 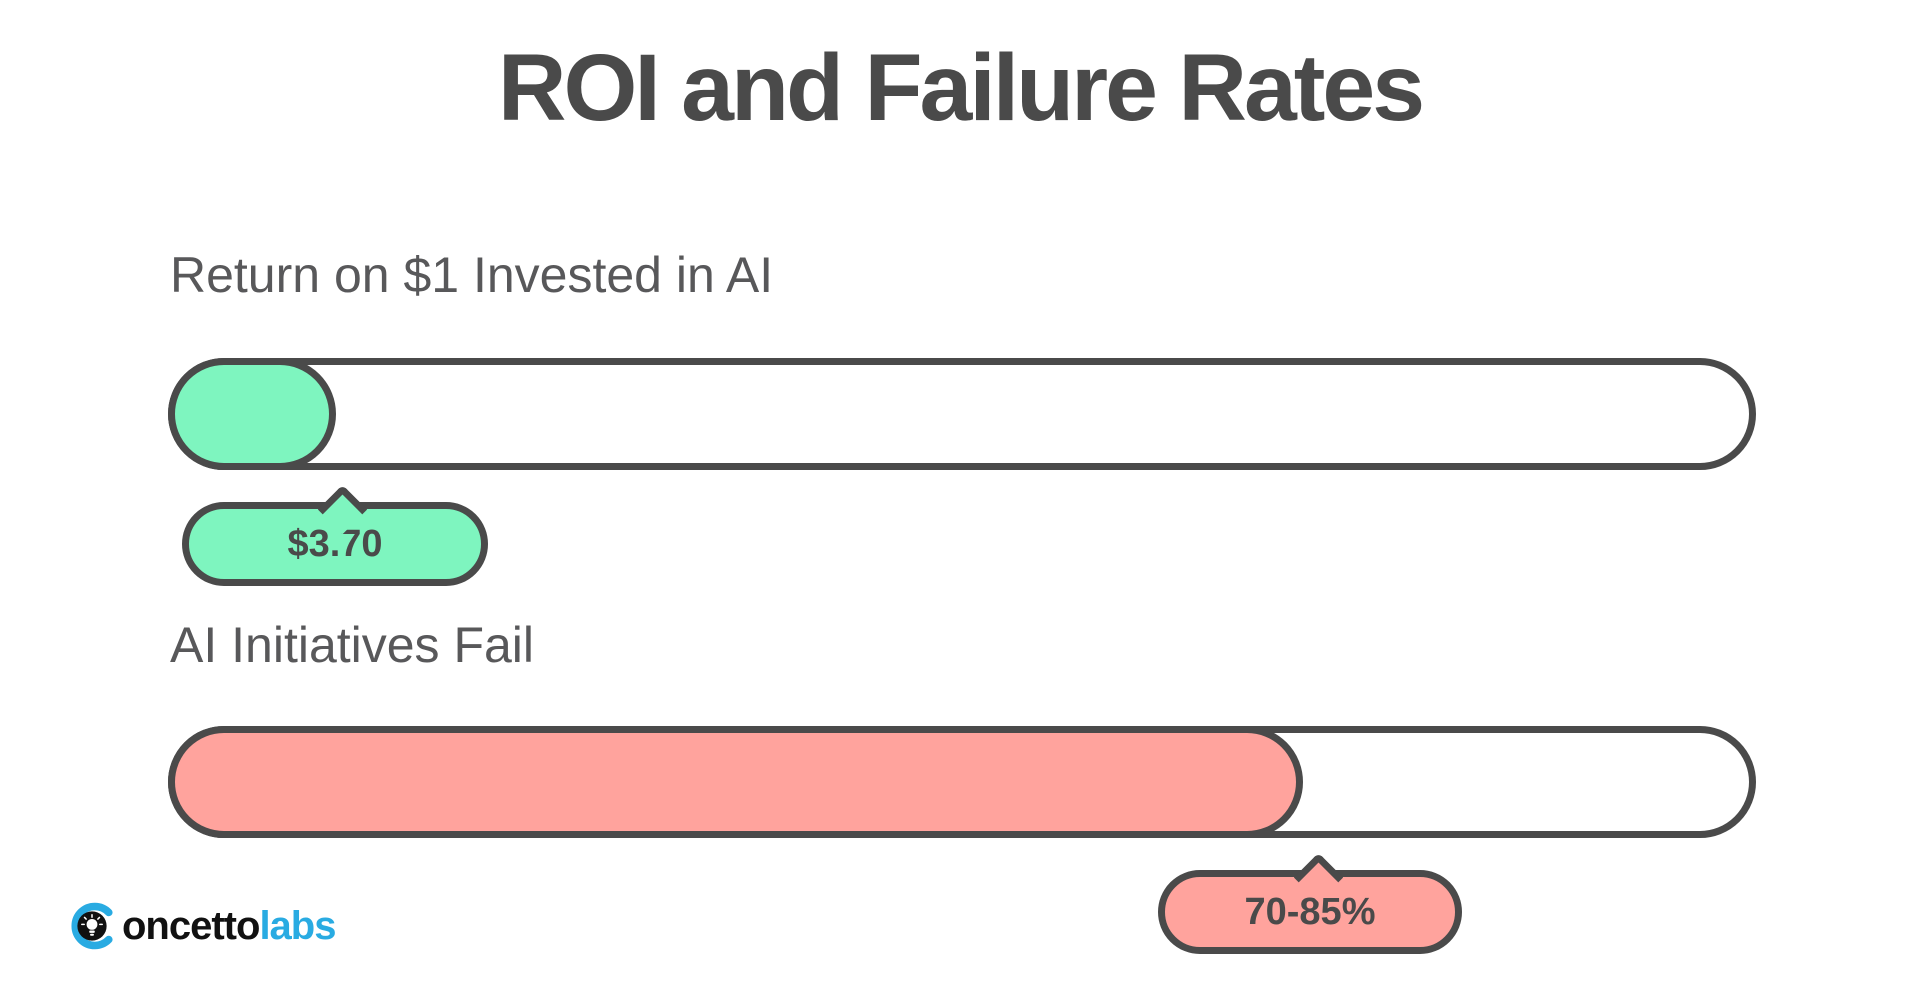 What do you see at coordinates (472, 275) in the screenshot?
I see `bar-label-roi: Return on $1 Invested in AI` at bounding box center [472, 275].